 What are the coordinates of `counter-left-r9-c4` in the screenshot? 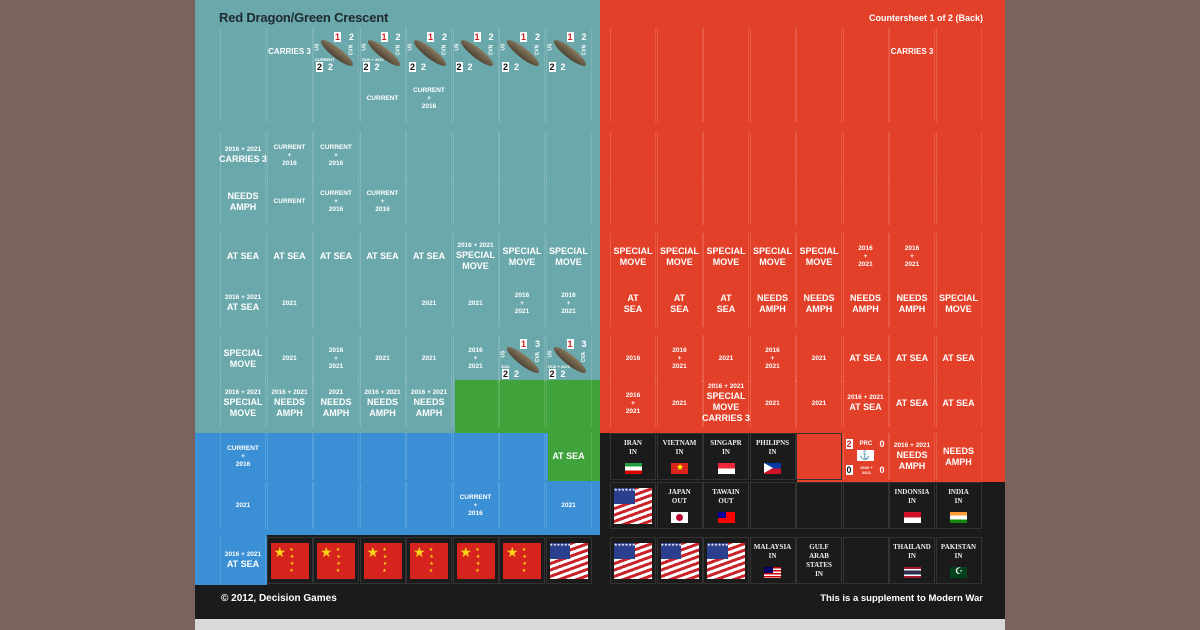 It's located at (382, 456).